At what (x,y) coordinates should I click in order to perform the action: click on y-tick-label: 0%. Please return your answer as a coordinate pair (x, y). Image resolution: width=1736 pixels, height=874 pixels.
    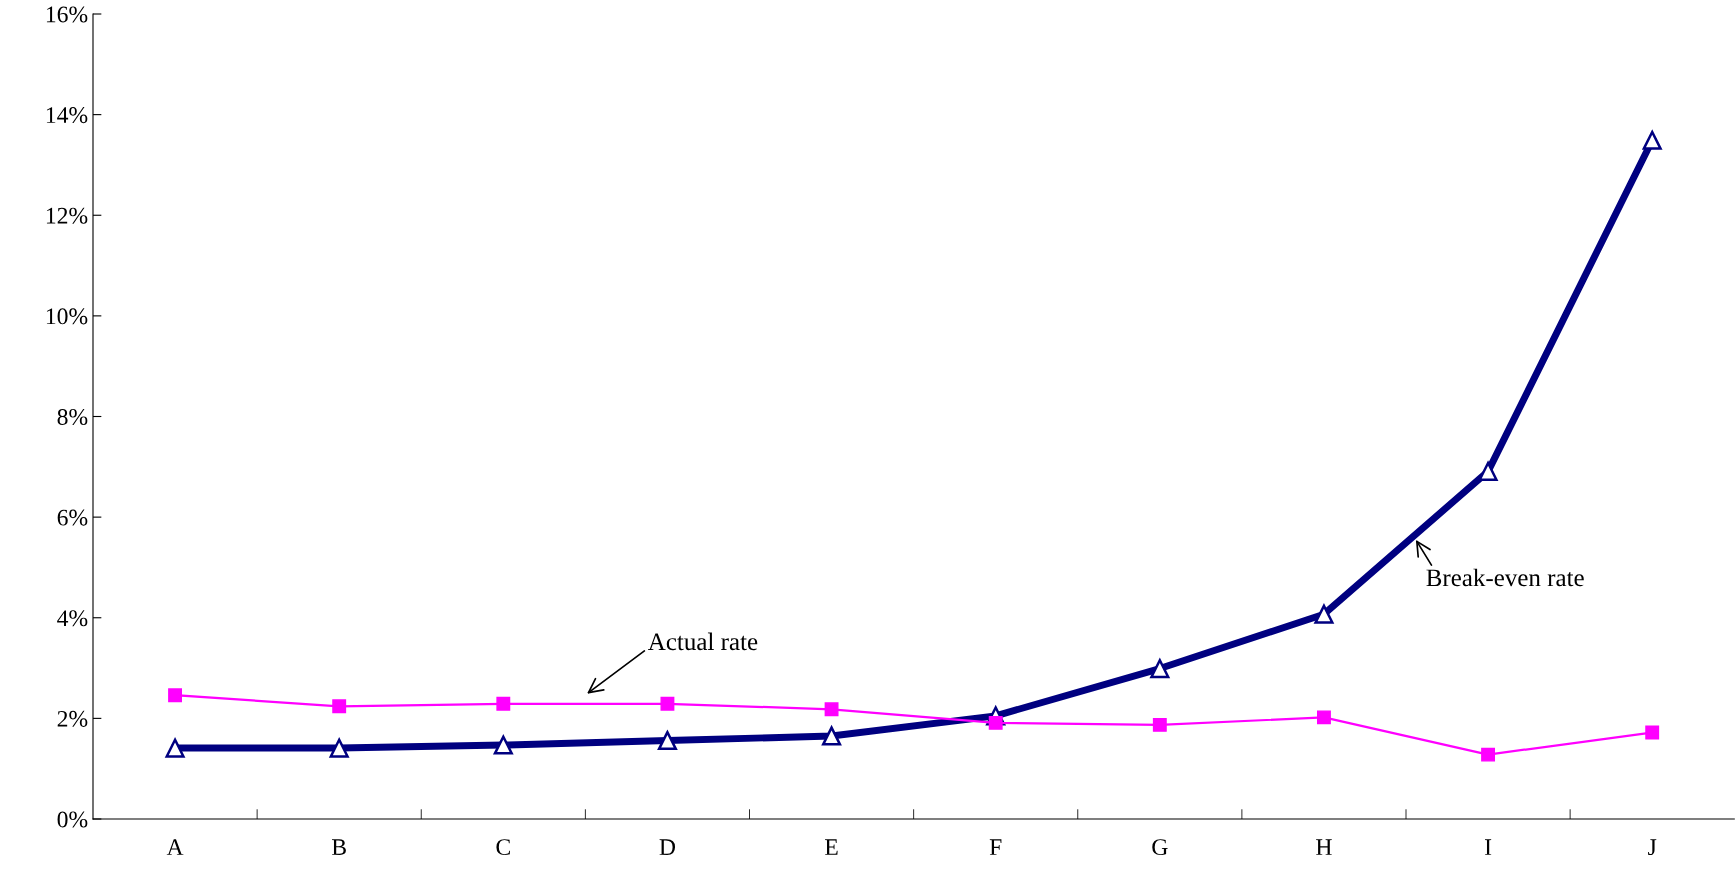
    Looking at the image, I should click on (72, 819).